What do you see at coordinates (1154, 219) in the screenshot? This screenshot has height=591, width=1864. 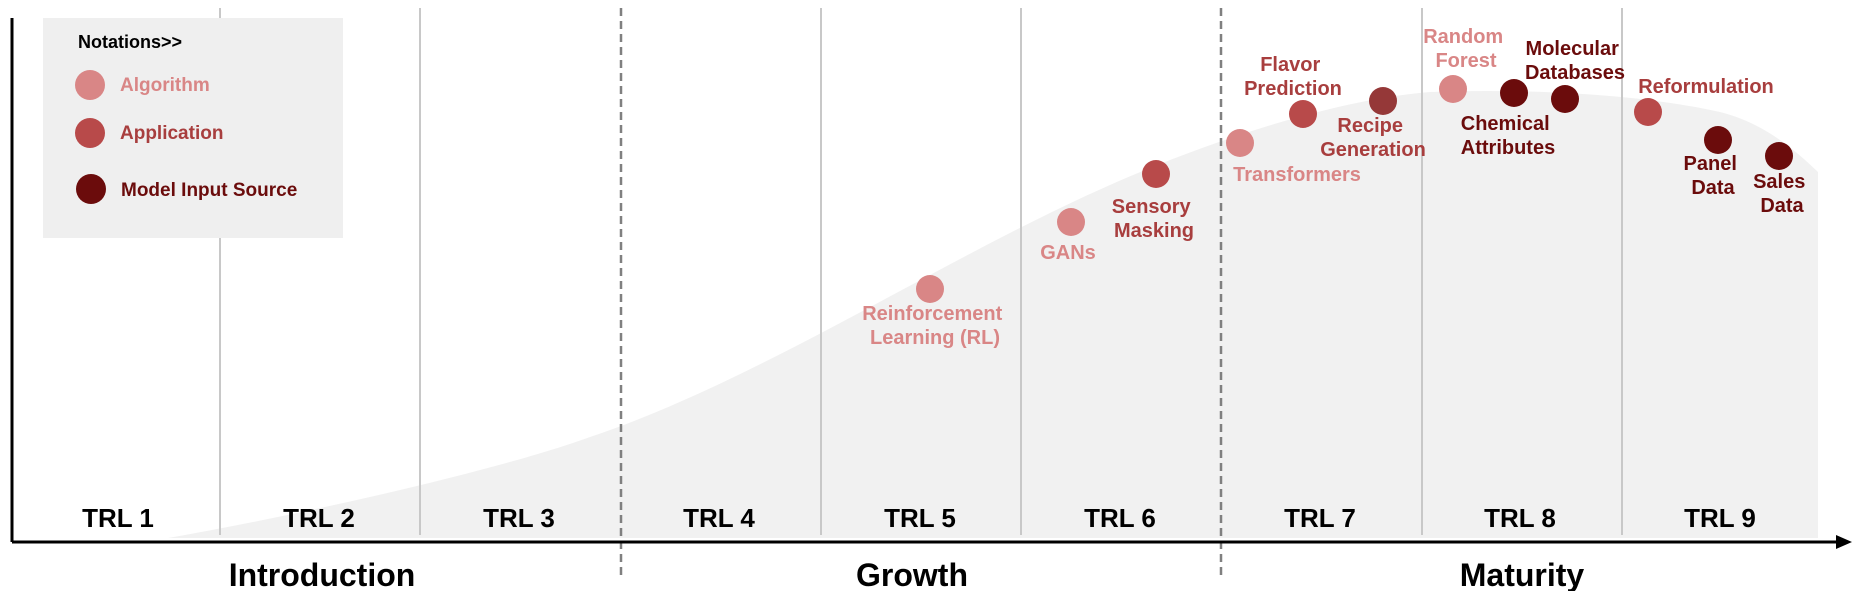 I see `node-sensory-masking-label: Sensory Masking` at bounding box center [1154, 219].